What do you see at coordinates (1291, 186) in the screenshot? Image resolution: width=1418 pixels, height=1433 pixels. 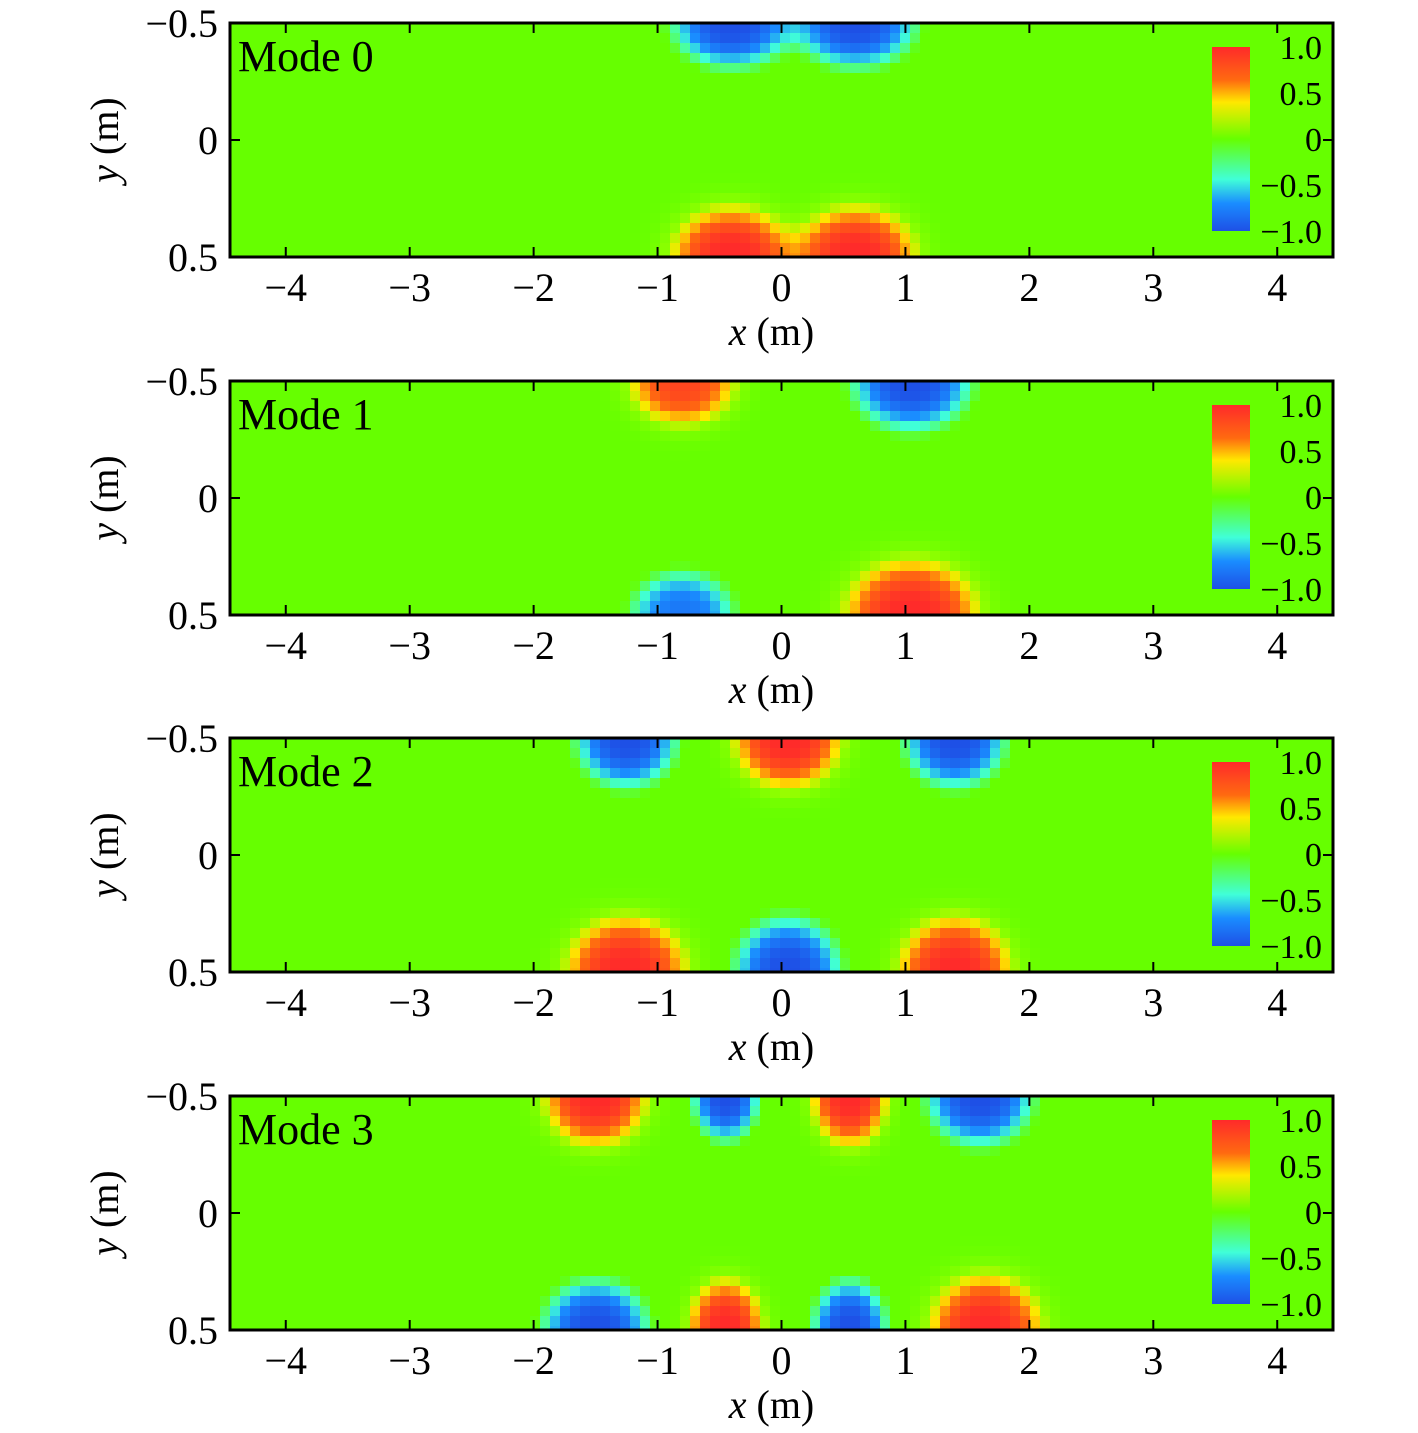 I see `colorbar-tick-label: −0.5` at bounding box center [1291, 186].